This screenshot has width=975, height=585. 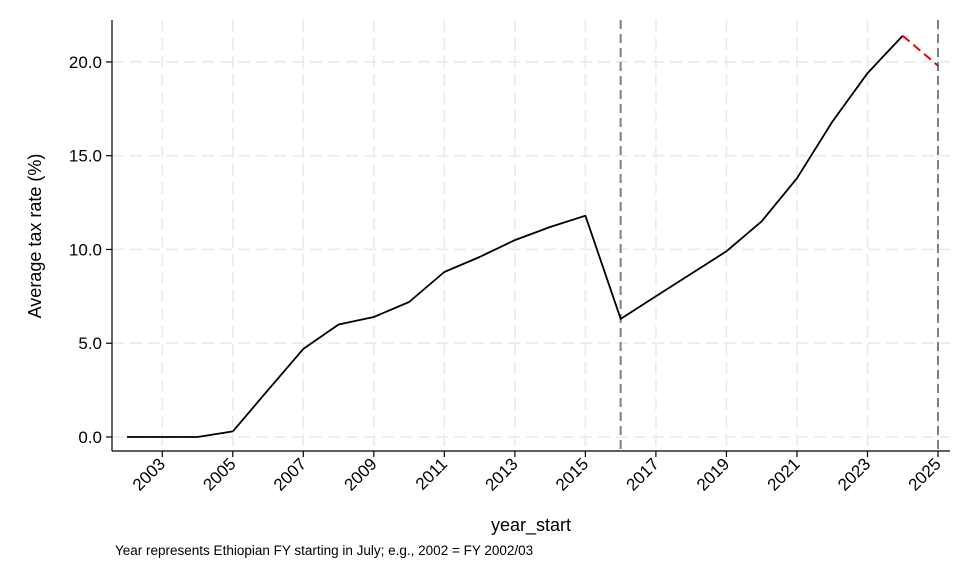 I want to click on y-tick-label: 0.0, so click(x=90, y=437).